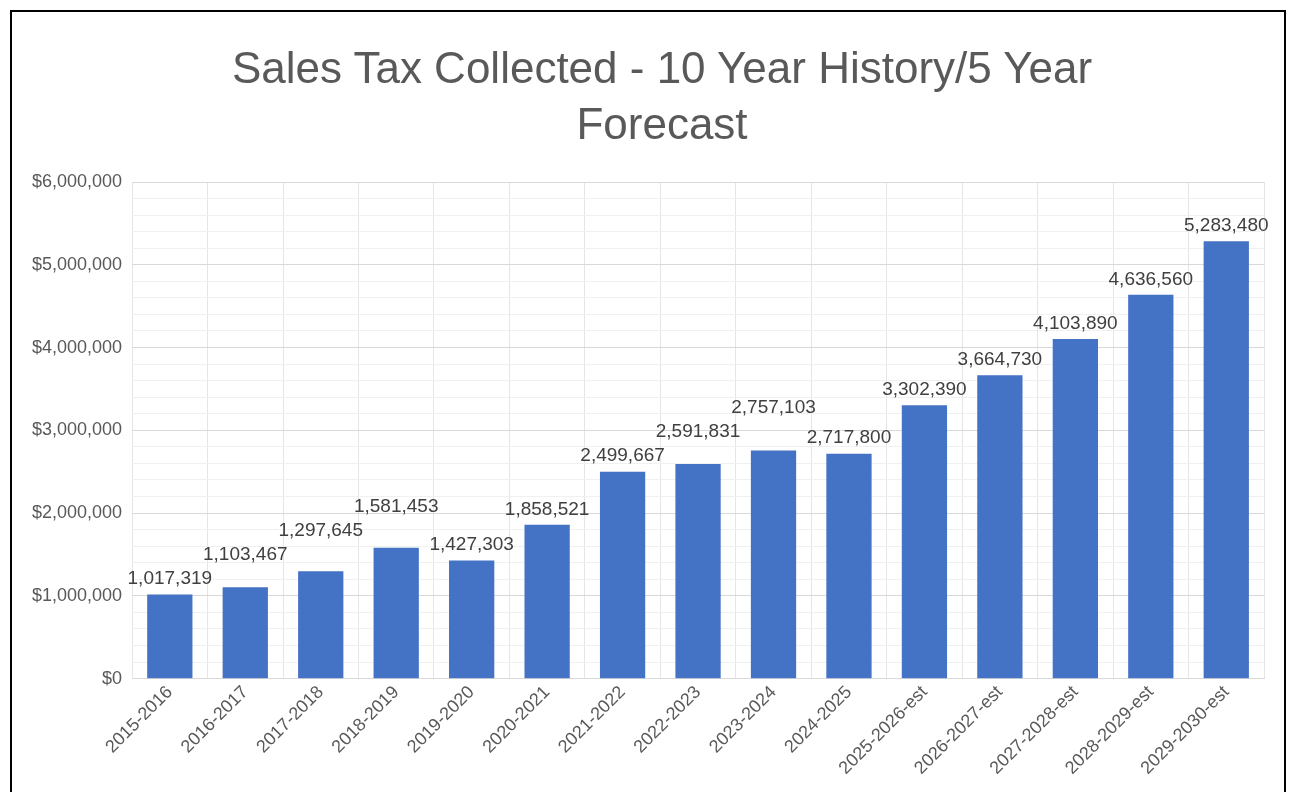 Image resolution: width=1289 pixels, height=792 pixels. What do you see at coordinates (77, 263) in the screenshot?
I see `y-tick-label: $5,000,000` at bounding box center [77, 263].